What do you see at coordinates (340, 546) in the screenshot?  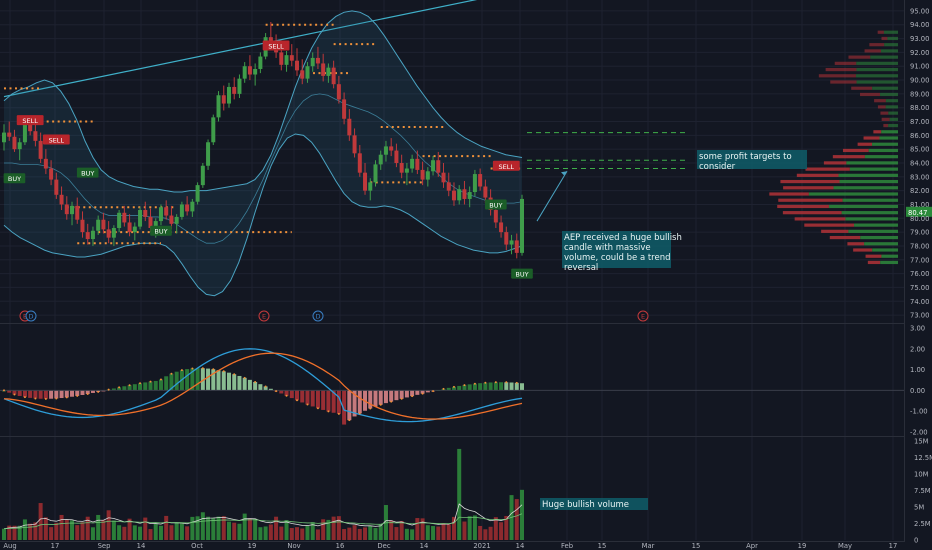 I see `time-tick-label: 16` at bounding box center [340, 546].